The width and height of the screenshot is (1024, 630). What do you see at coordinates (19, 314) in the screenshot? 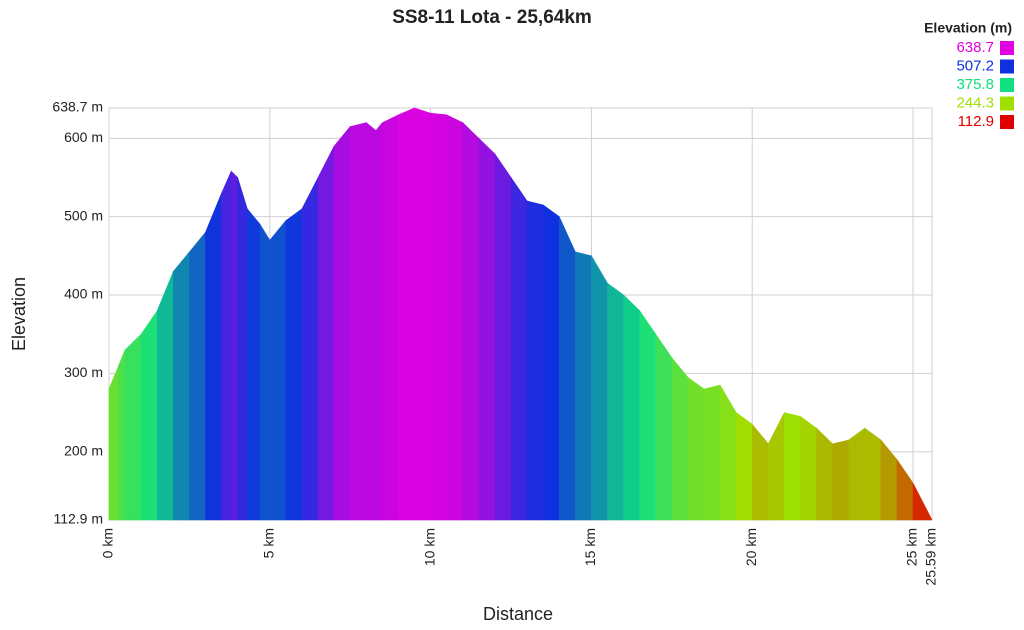
I see `y-axis-label: Elevation` at bounding box center [19, 314].